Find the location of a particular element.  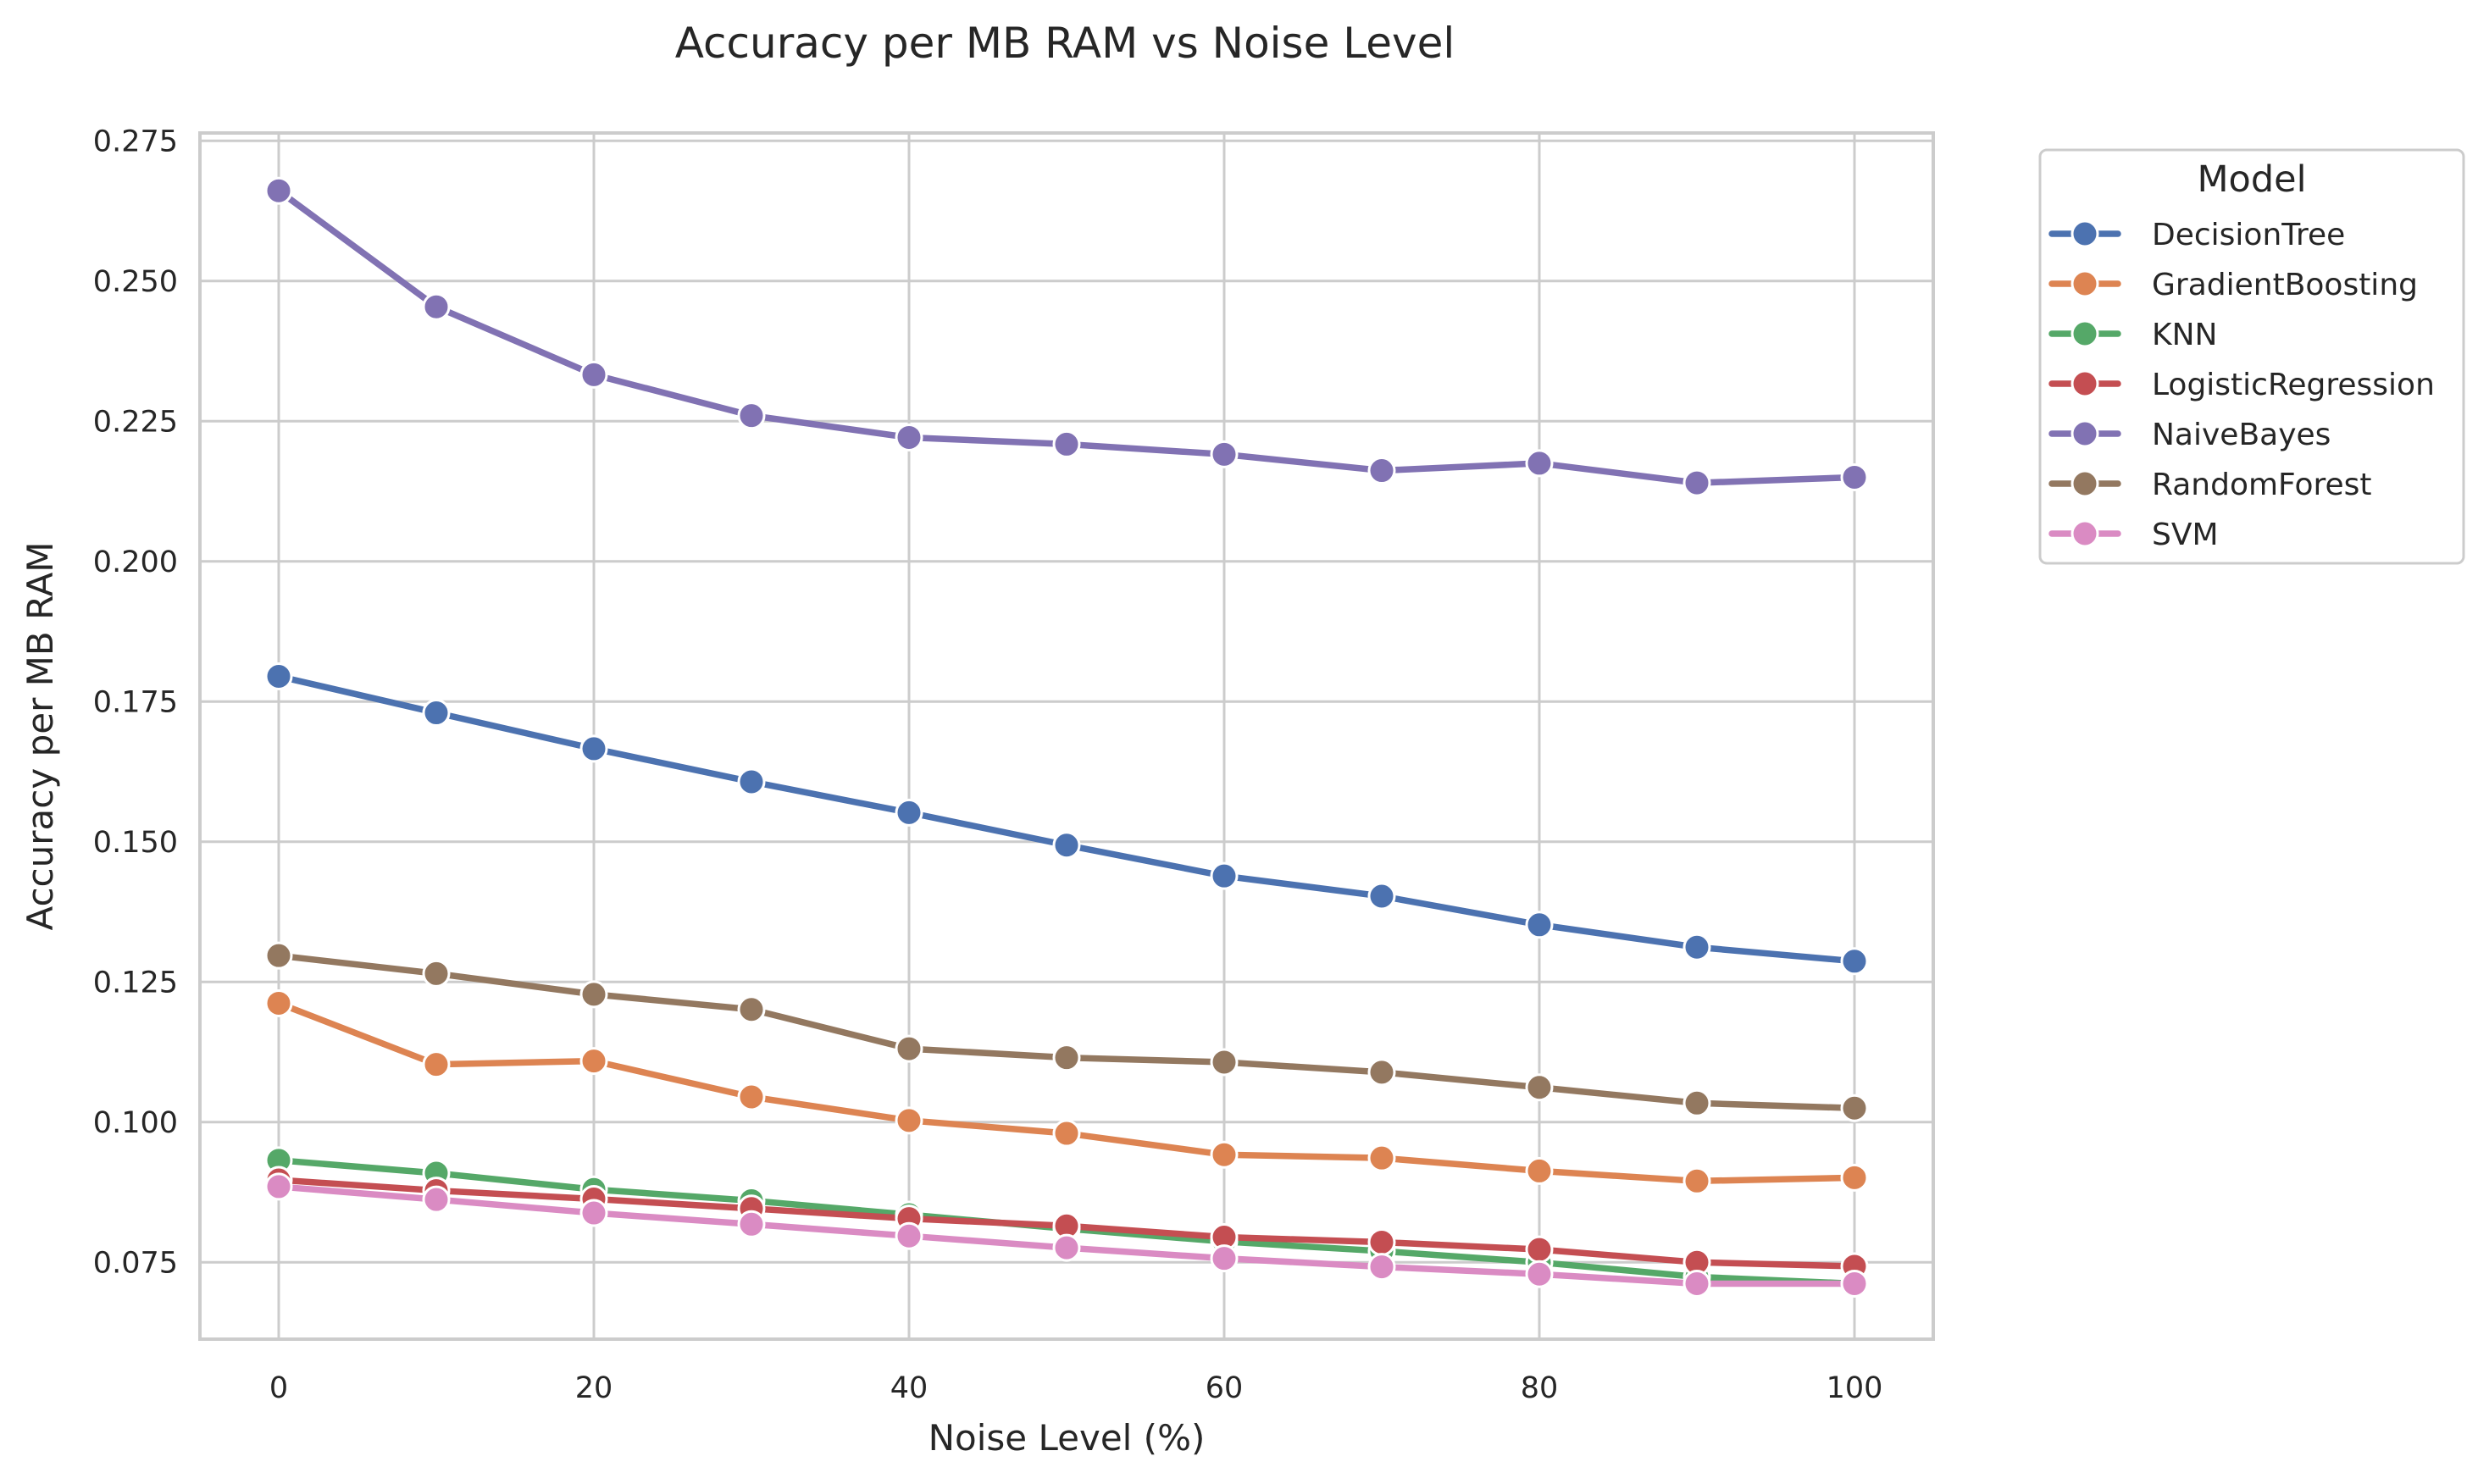

x-axis-label: Noise Level (%) is located at coordinates (1067, 1438).